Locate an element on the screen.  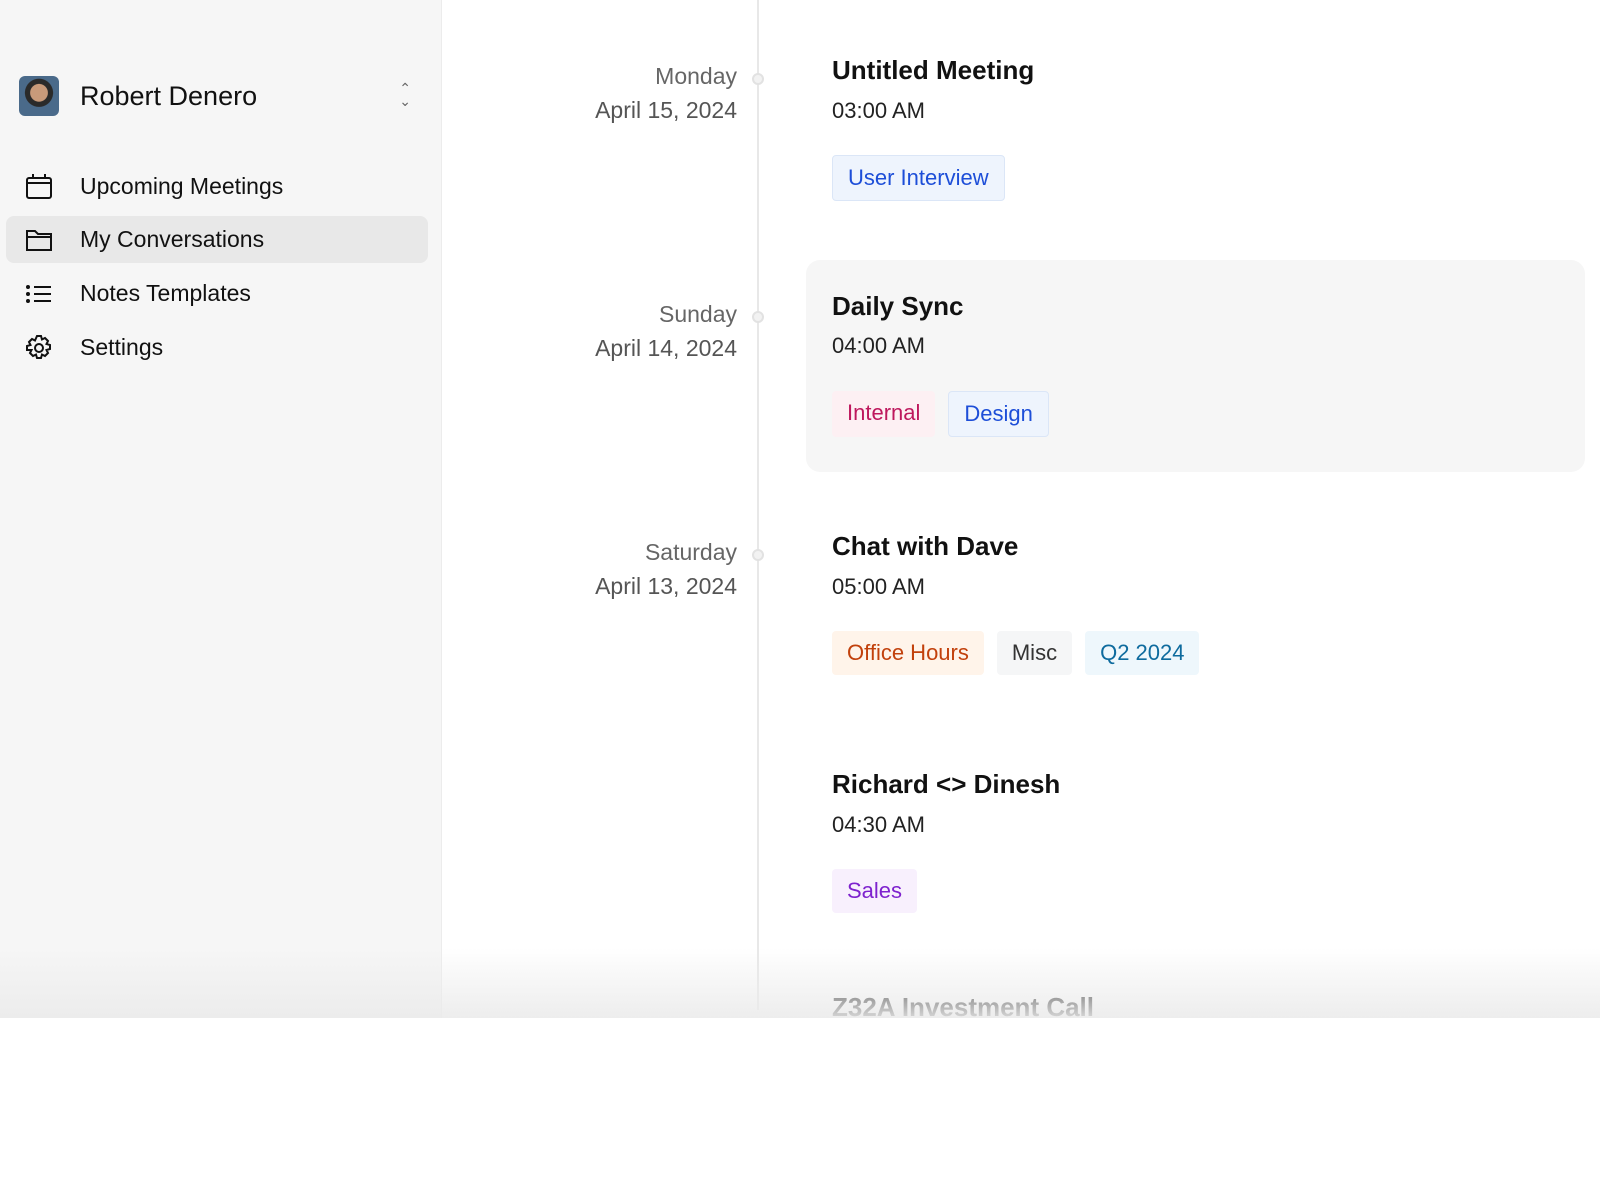
tag: Q2 2024 is located at coordinates (1142, 653).